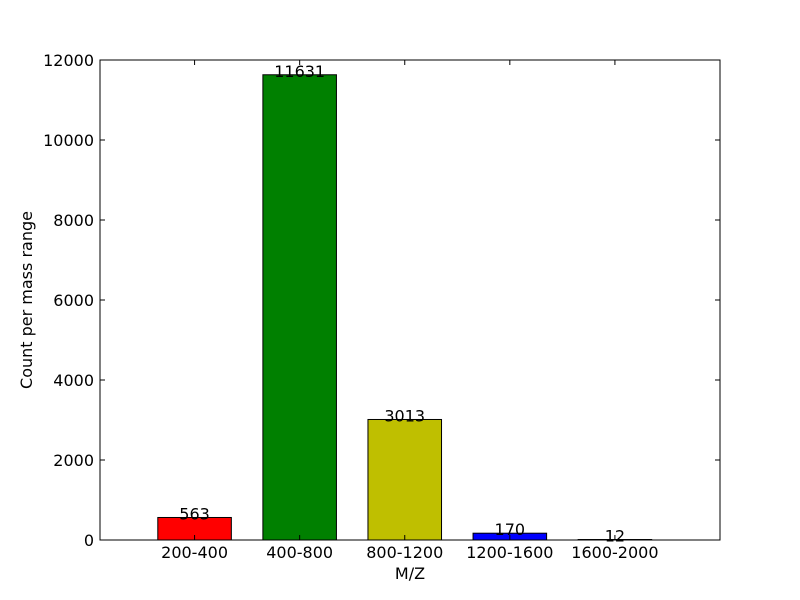 Image resolution: width=800 pixels, height=600 pixels. I want to click on x-tick-label: 400-800, so click(299, 552).